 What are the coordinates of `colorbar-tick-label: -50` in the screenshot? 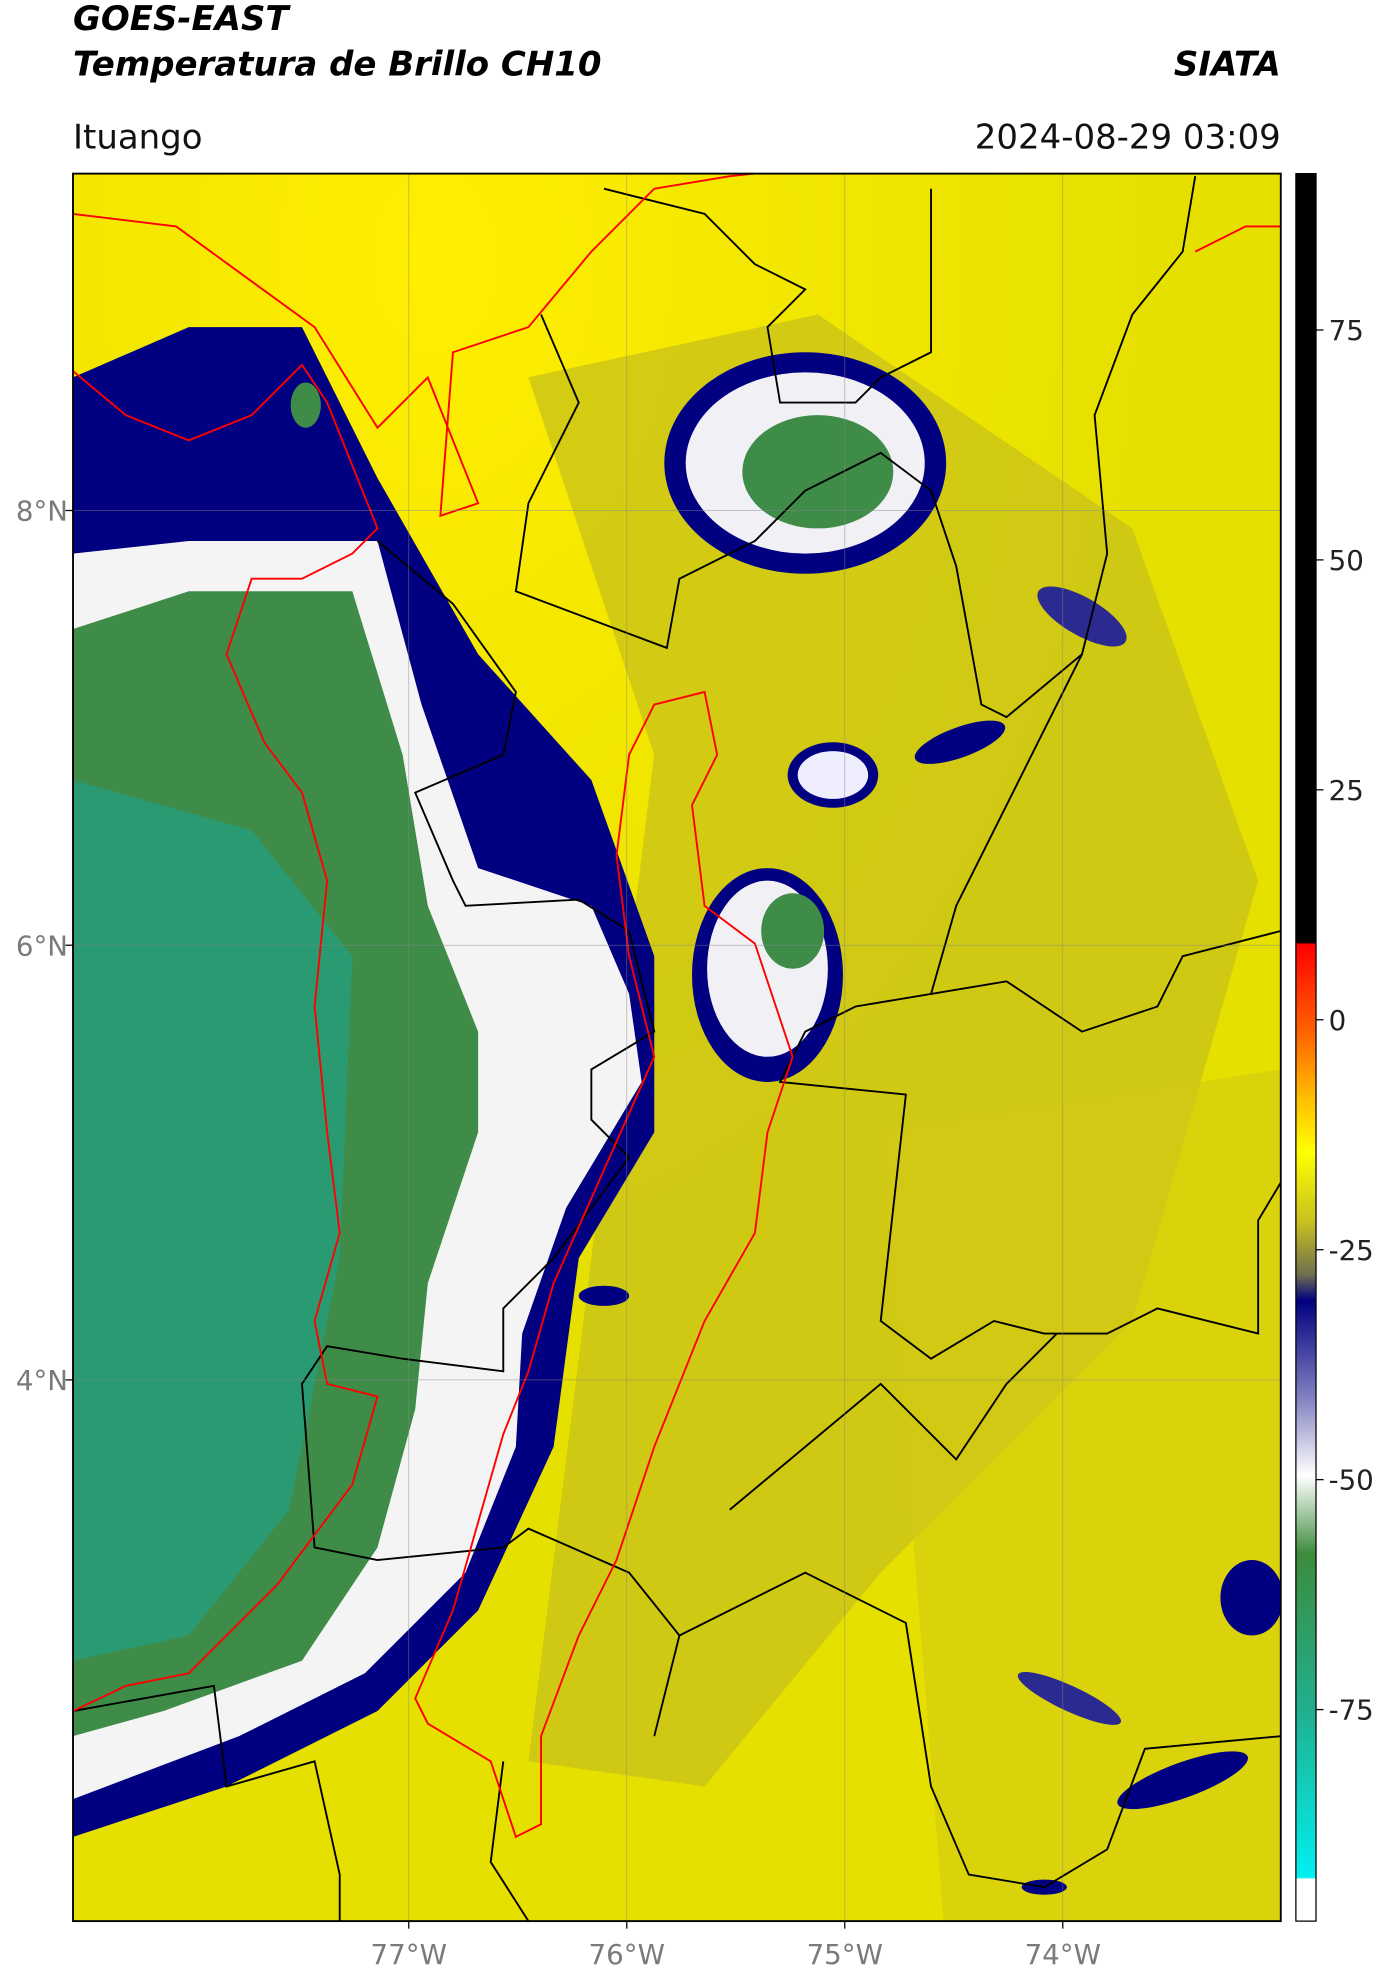 It's located at (1351, 1480).